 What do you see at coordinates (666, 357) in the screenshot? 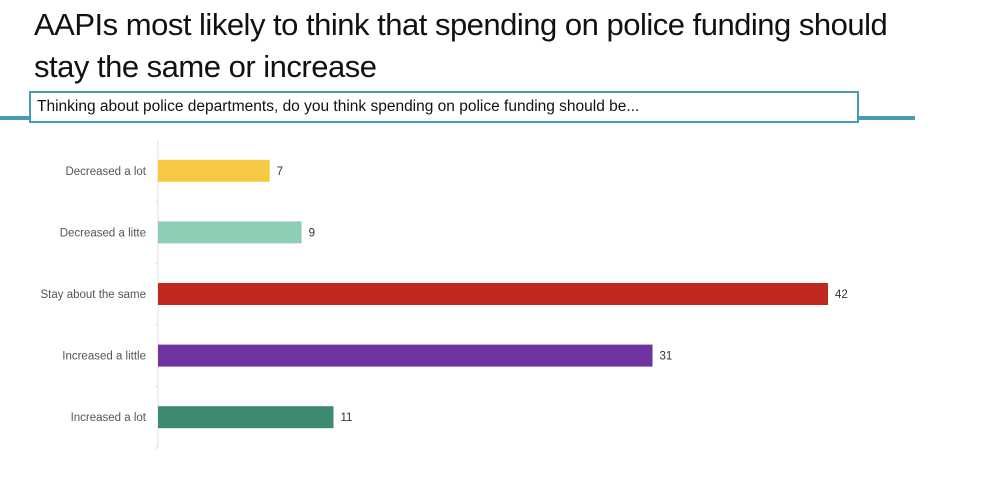
I see `data-label: 31` at bounding box center [666, 357].